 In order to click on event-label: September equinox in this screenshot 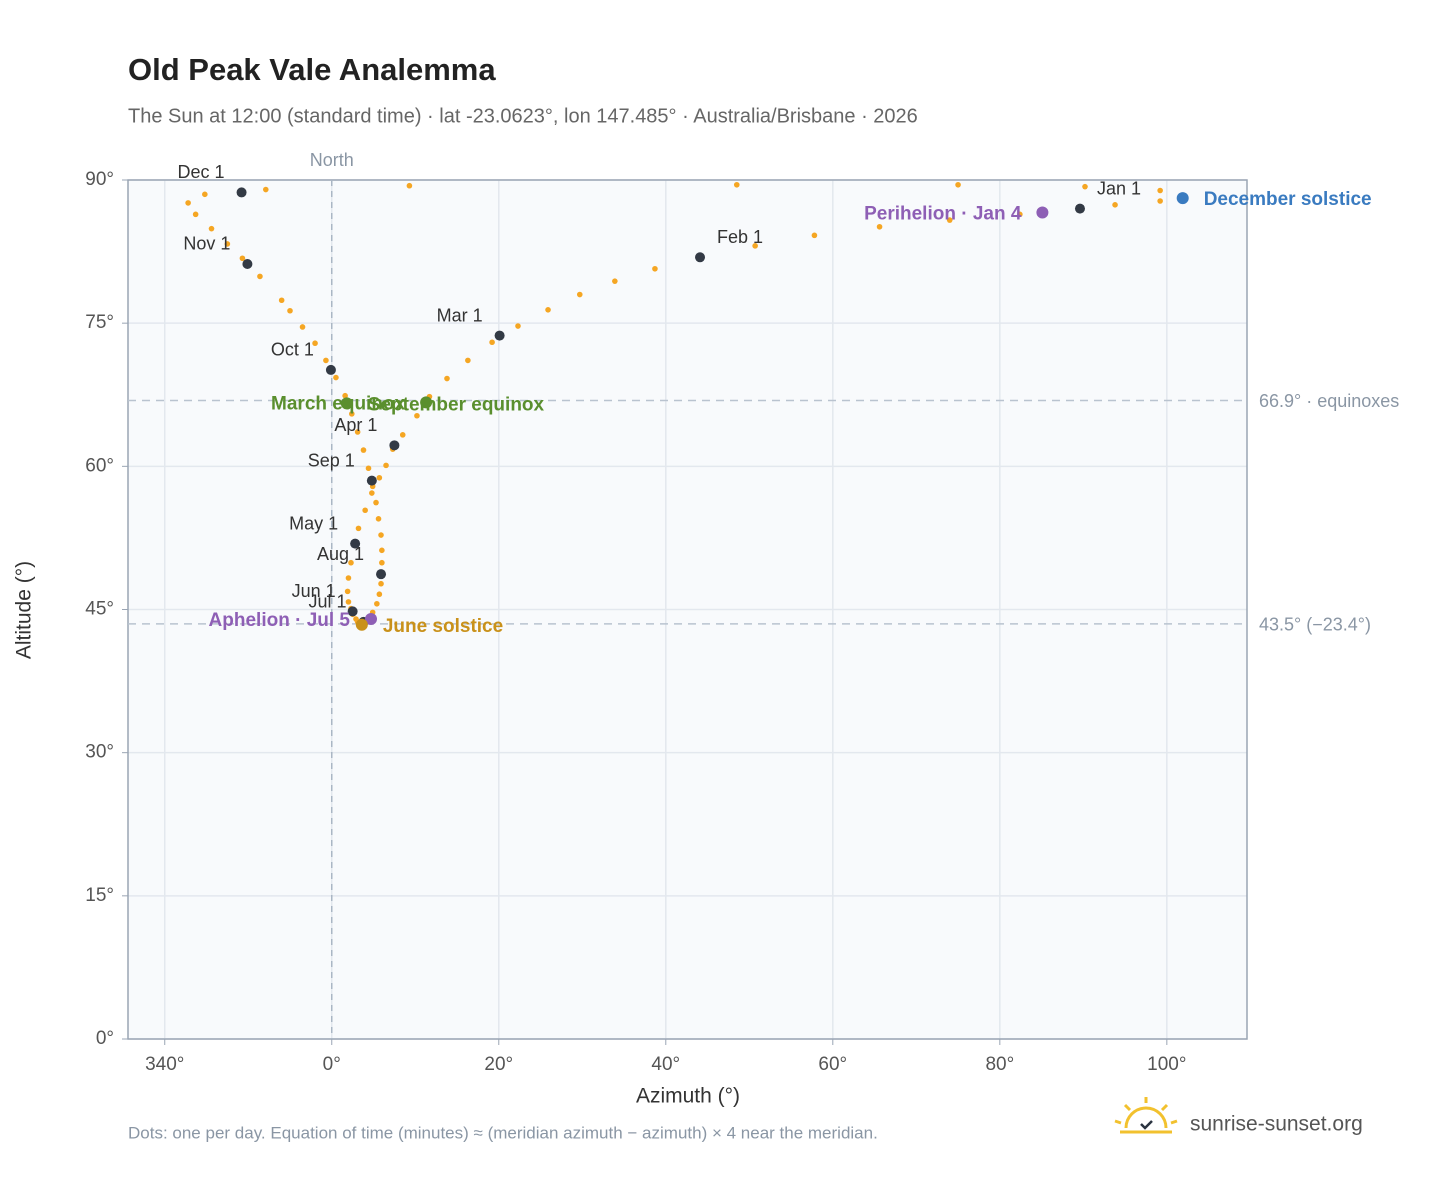, I will do `click(456, 404)`.